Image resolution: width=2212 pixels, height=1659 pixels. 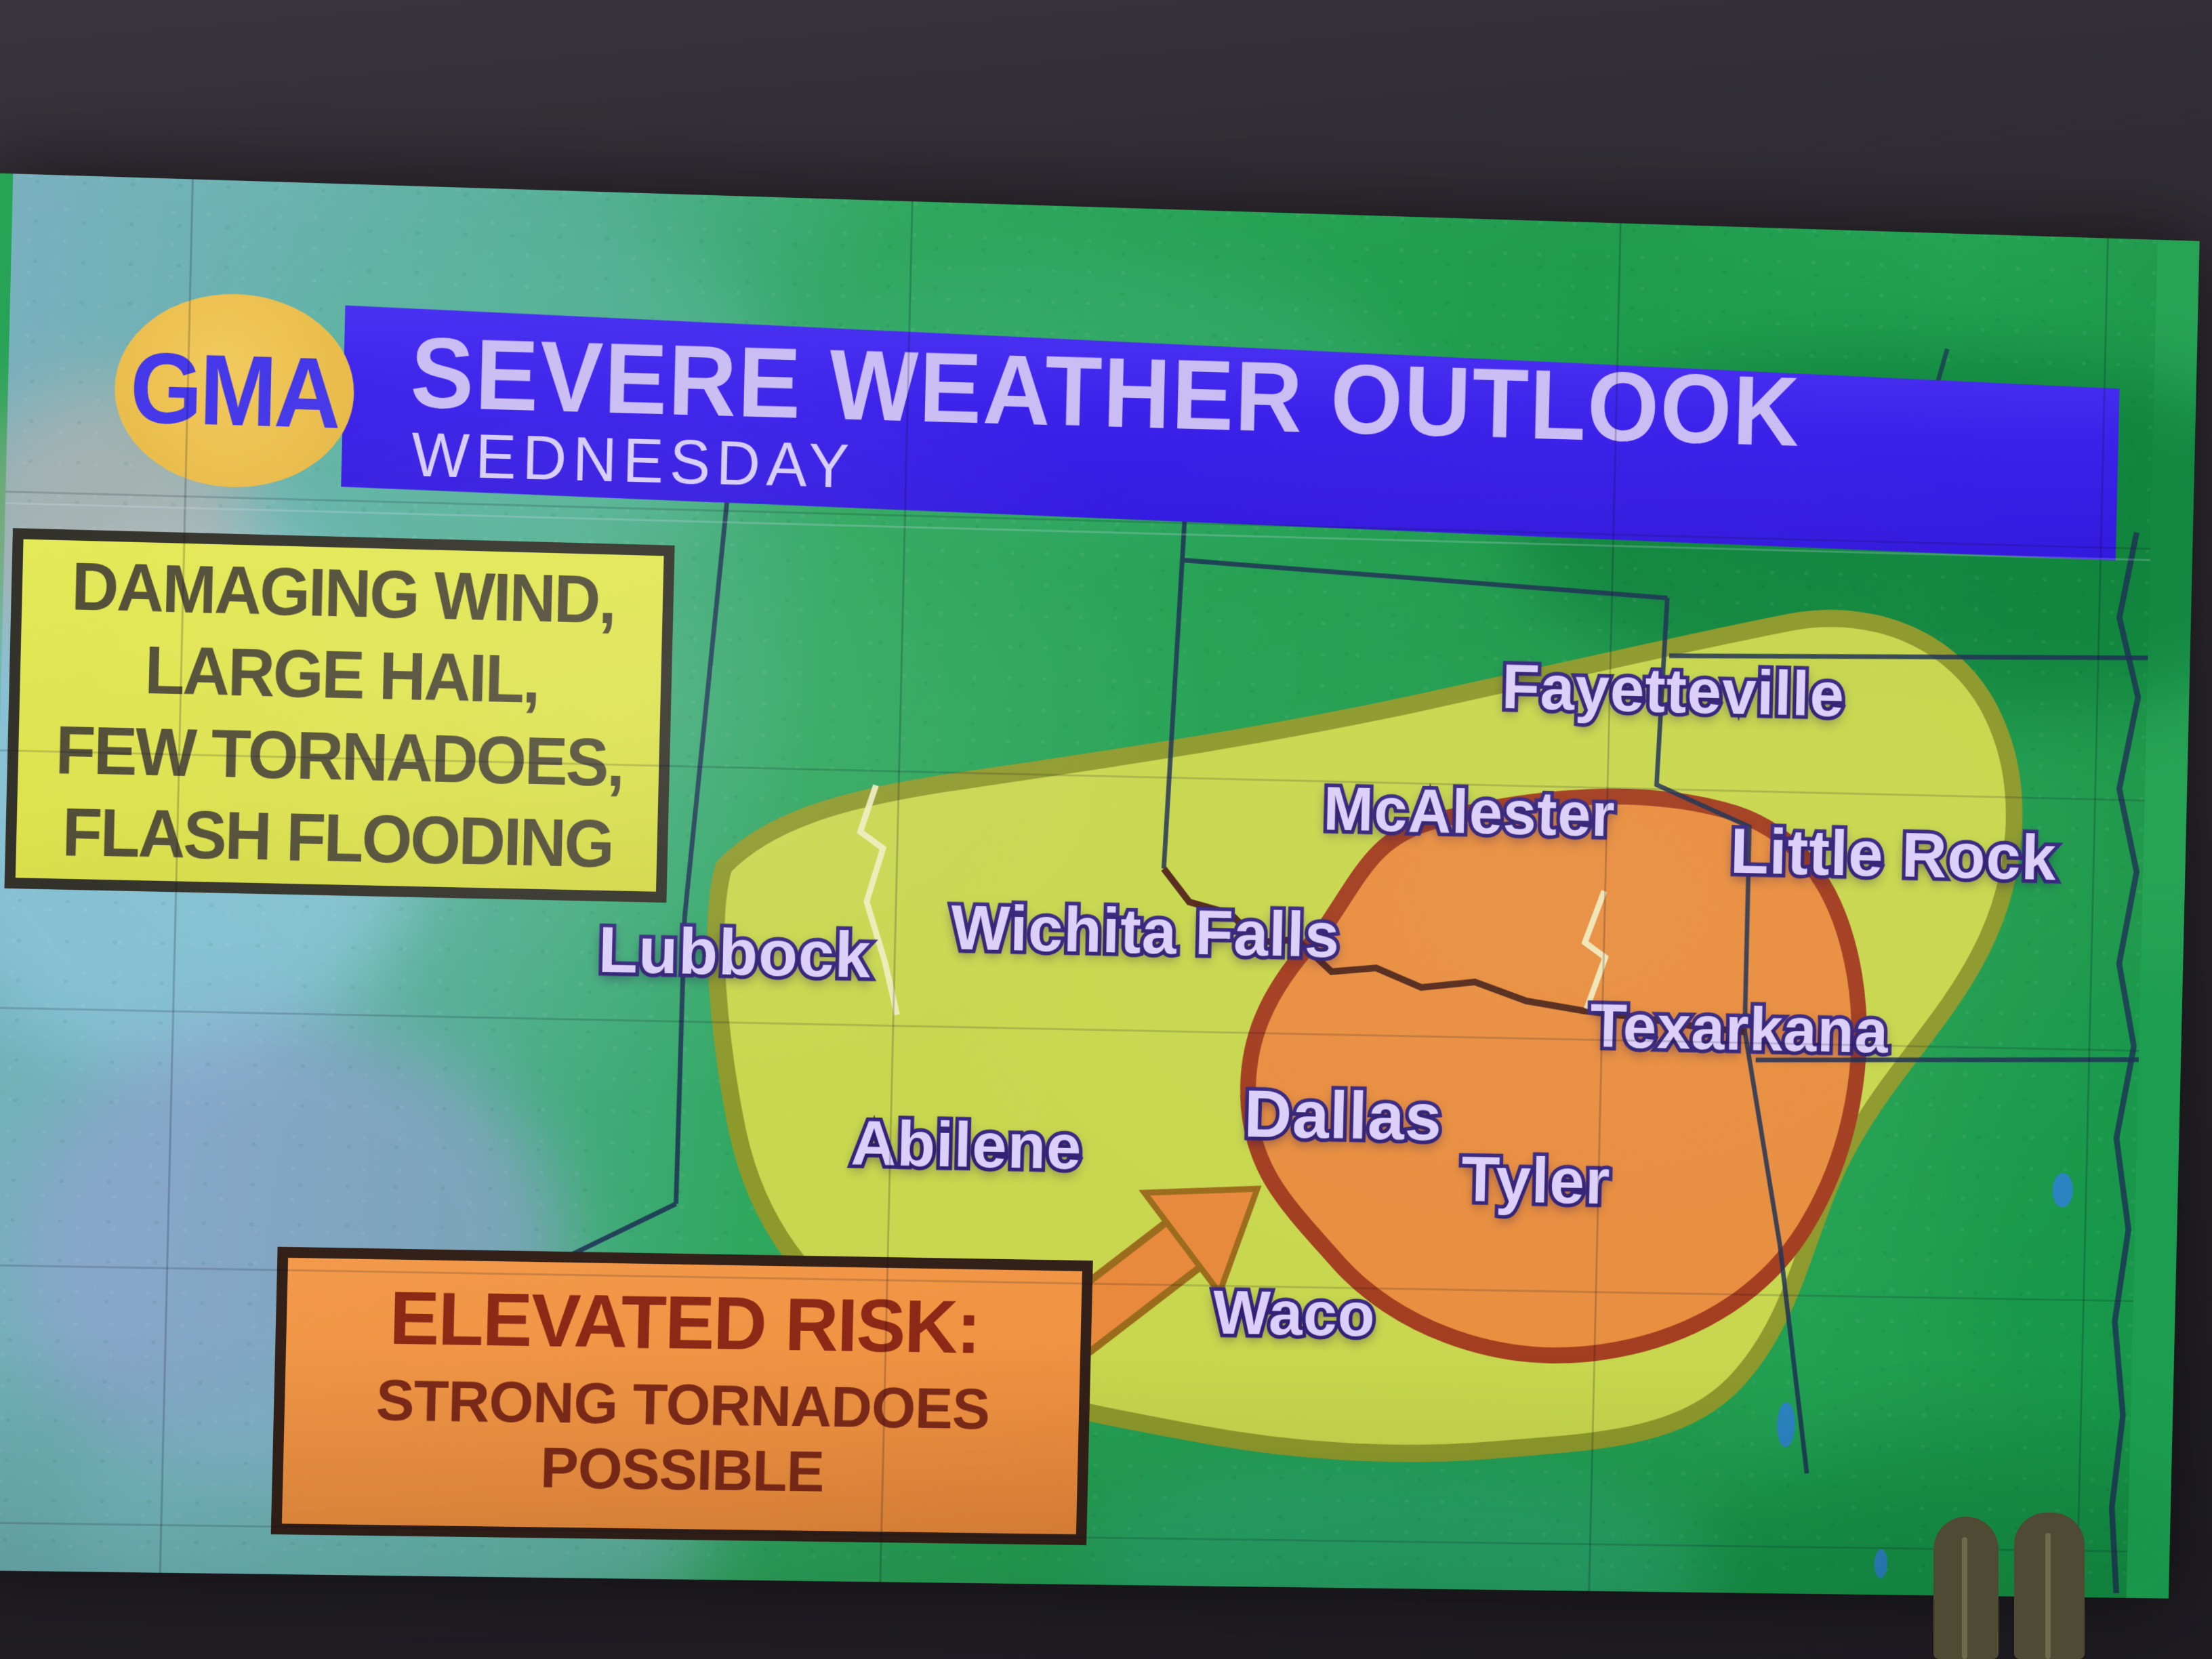 I want to click on elevated-risk-legend-box: ELEVATED RISK: STRONG TORNADOES POSSIBLE, so click(x=681, y=1396).